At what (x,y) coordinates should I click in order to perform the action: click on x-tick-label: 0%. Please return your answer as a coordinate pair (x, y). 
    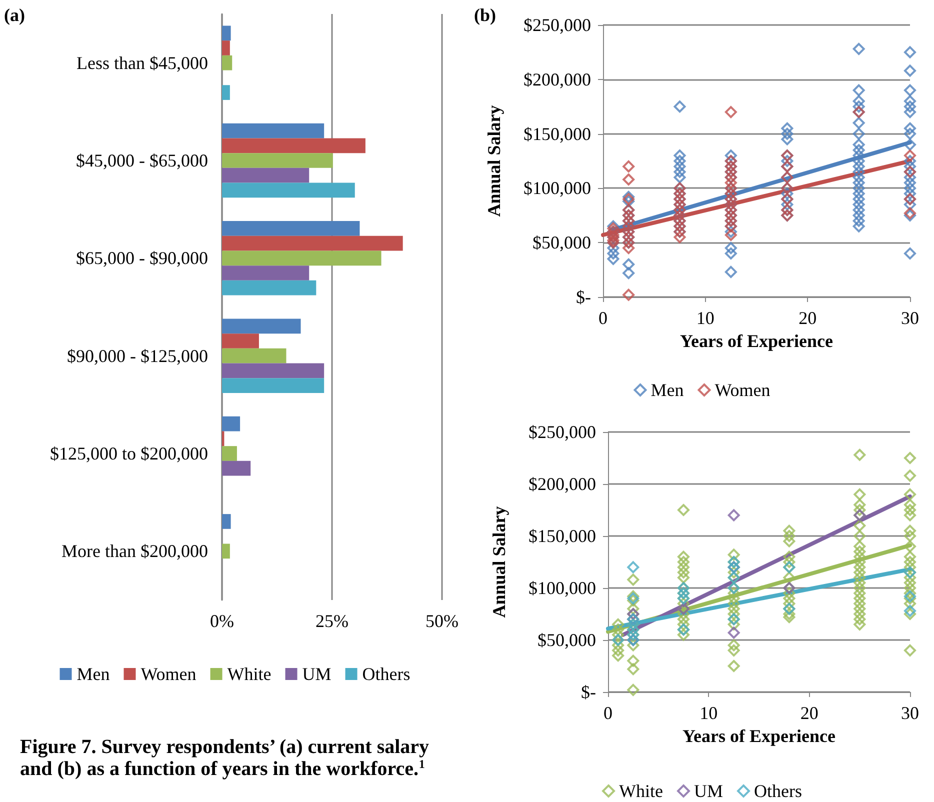
    Looking at the image, I should click on (222, 621).